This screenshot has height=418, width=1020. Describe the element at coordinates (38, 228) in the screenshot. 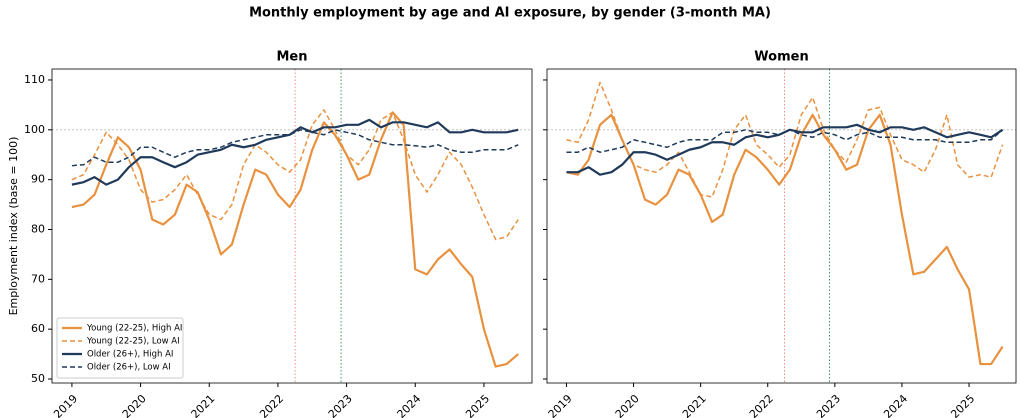

I see `y-tick-label: 80` at that location.